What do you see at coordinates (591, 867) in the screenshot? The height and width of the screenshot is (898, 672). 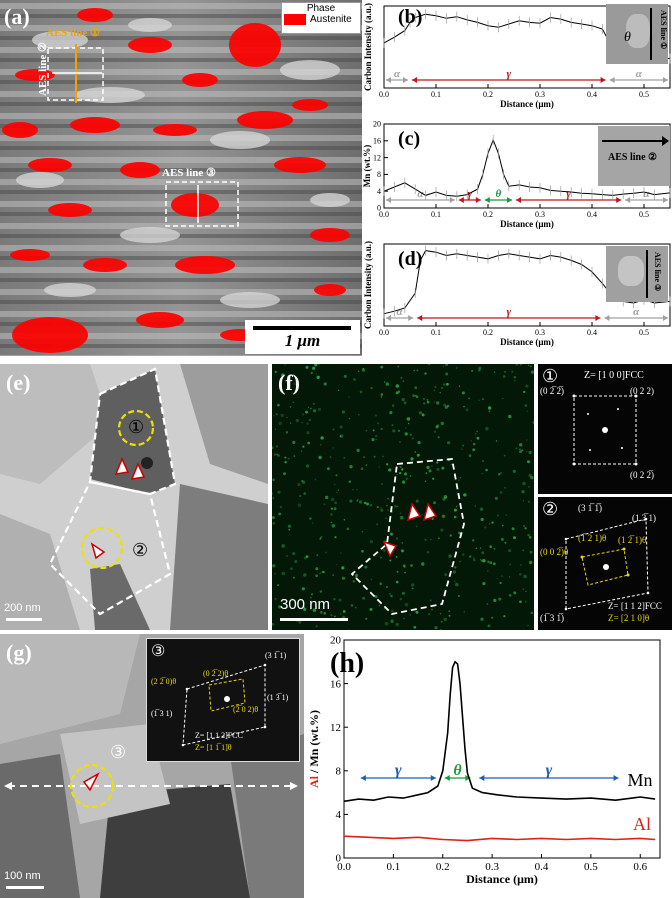 I see `xtick-label-h-5: 0.5` at bounding box center [591, 867].